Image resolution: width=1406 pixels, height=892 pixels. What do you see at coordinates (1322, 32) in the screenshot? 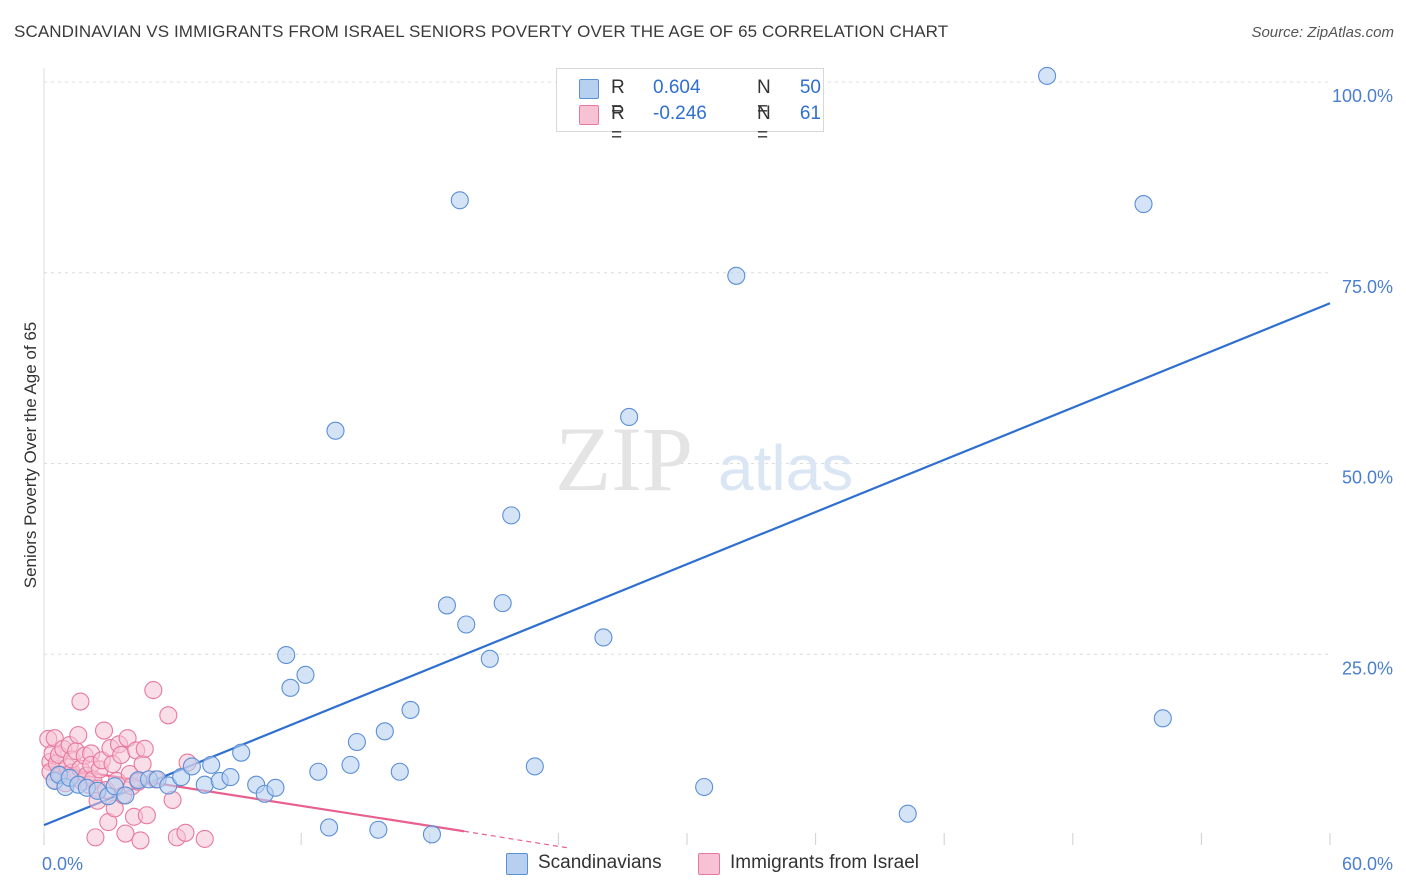
I see `source-label: Source: ZipAtlas.com` at bounding box center [1322, 32].